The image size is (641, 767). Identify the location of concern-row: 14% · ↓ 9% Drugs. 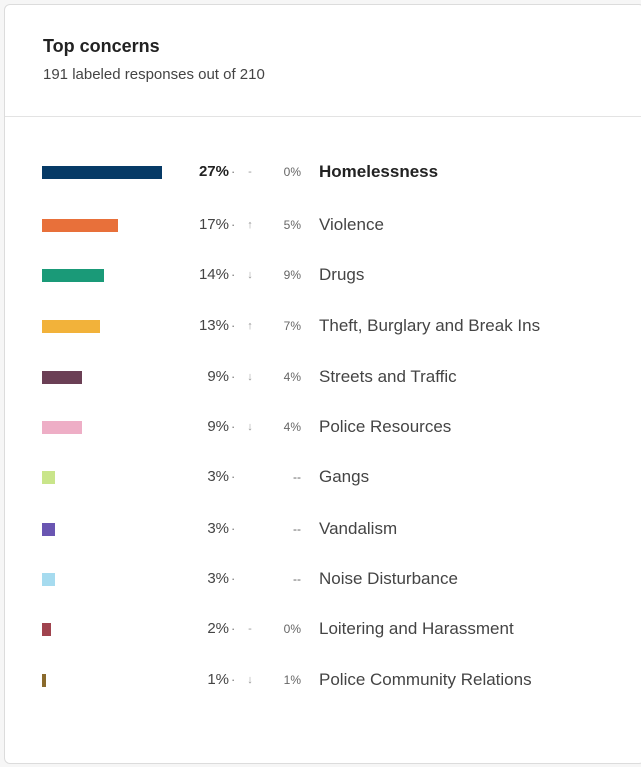
(323, 275).